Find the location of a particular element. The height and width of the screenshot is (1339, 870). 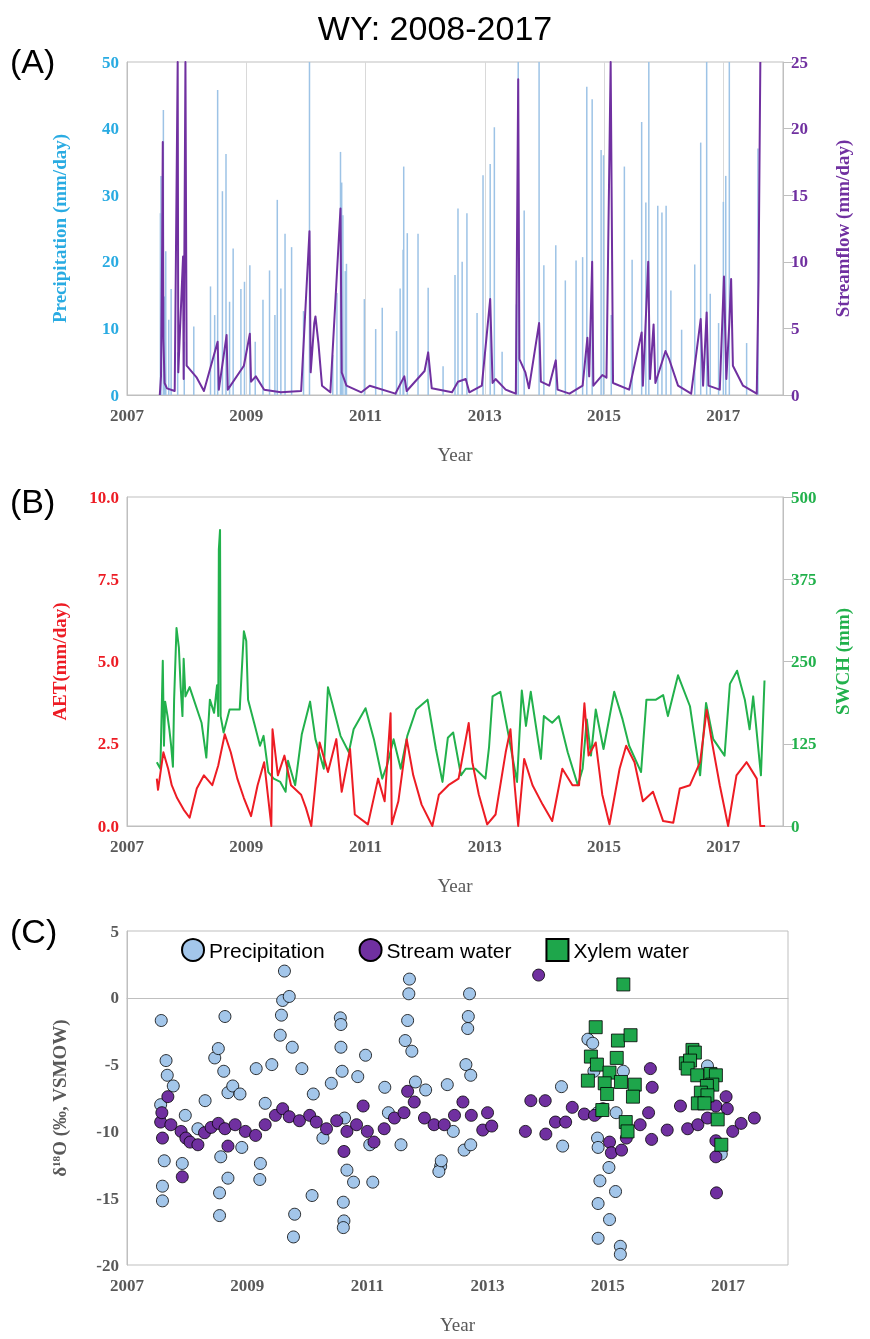

y2-axis-title: Streamflow (mm/day) is located at coordinates (843, 228).